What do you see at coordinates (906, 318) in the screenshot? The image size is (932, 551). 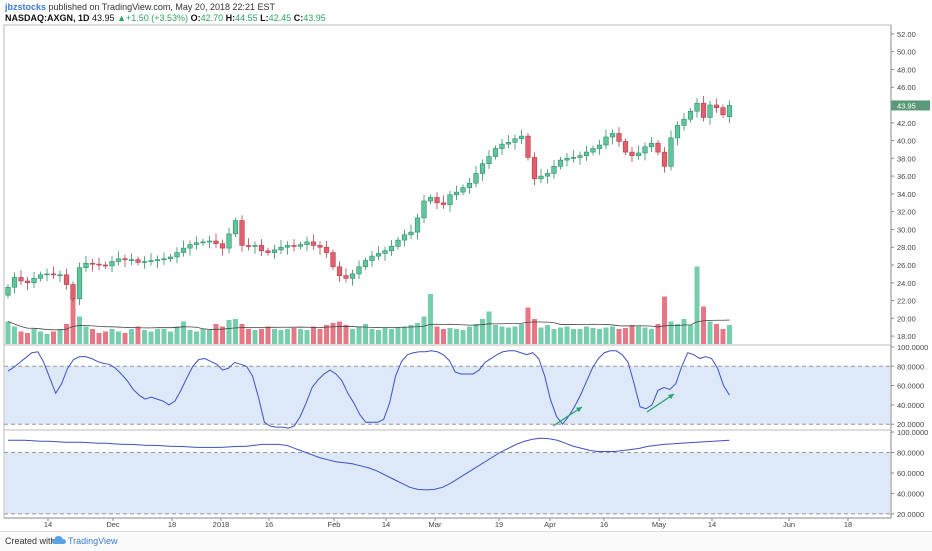 I see `price-tick-label: 20.00` at bounding box center [906, 318].